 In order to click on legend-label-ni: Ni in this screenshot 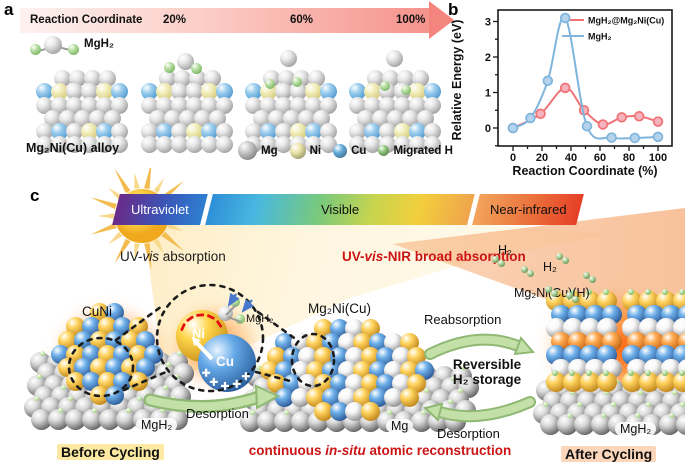, I will do `click(315, 150)`.